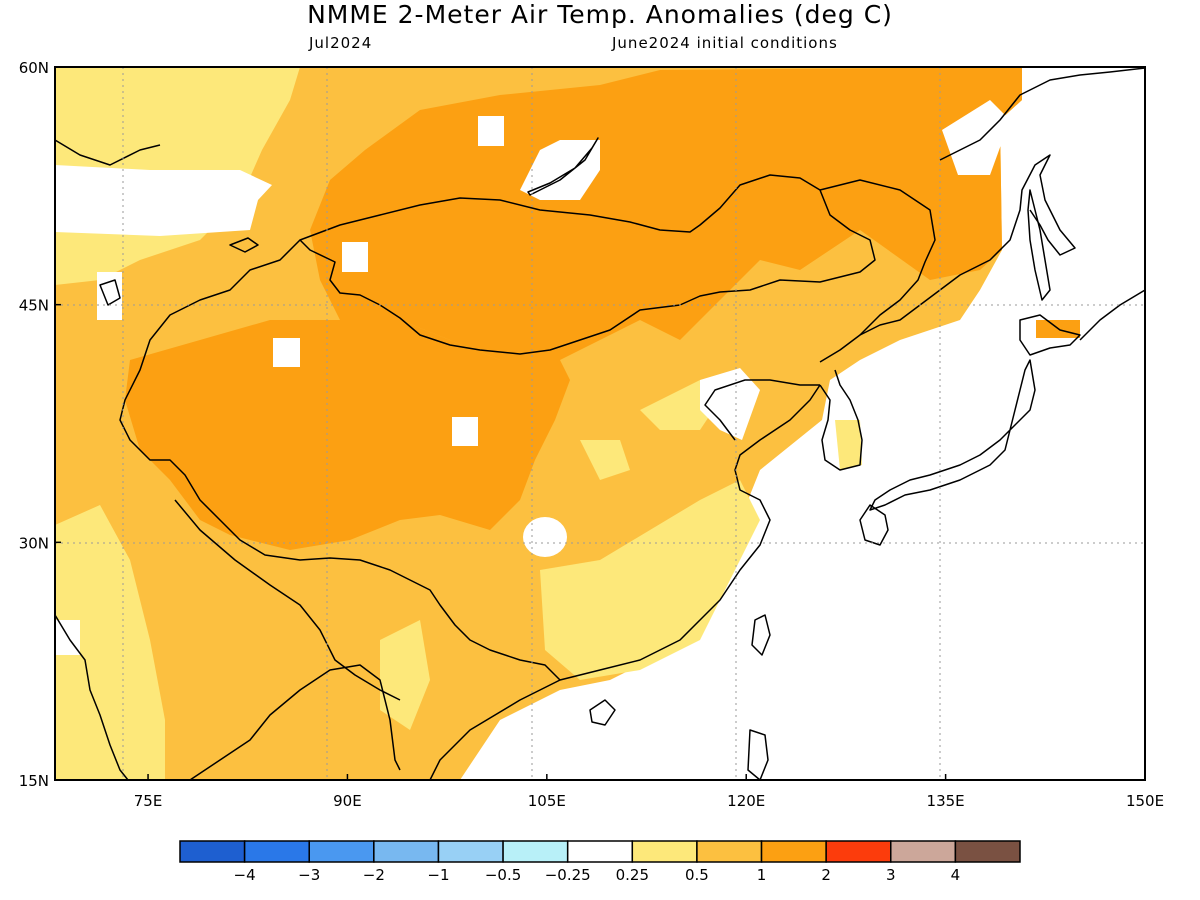  Describe the element at coordinates (108, 152) in the screenshot. I see `caspian-coast` at that location.